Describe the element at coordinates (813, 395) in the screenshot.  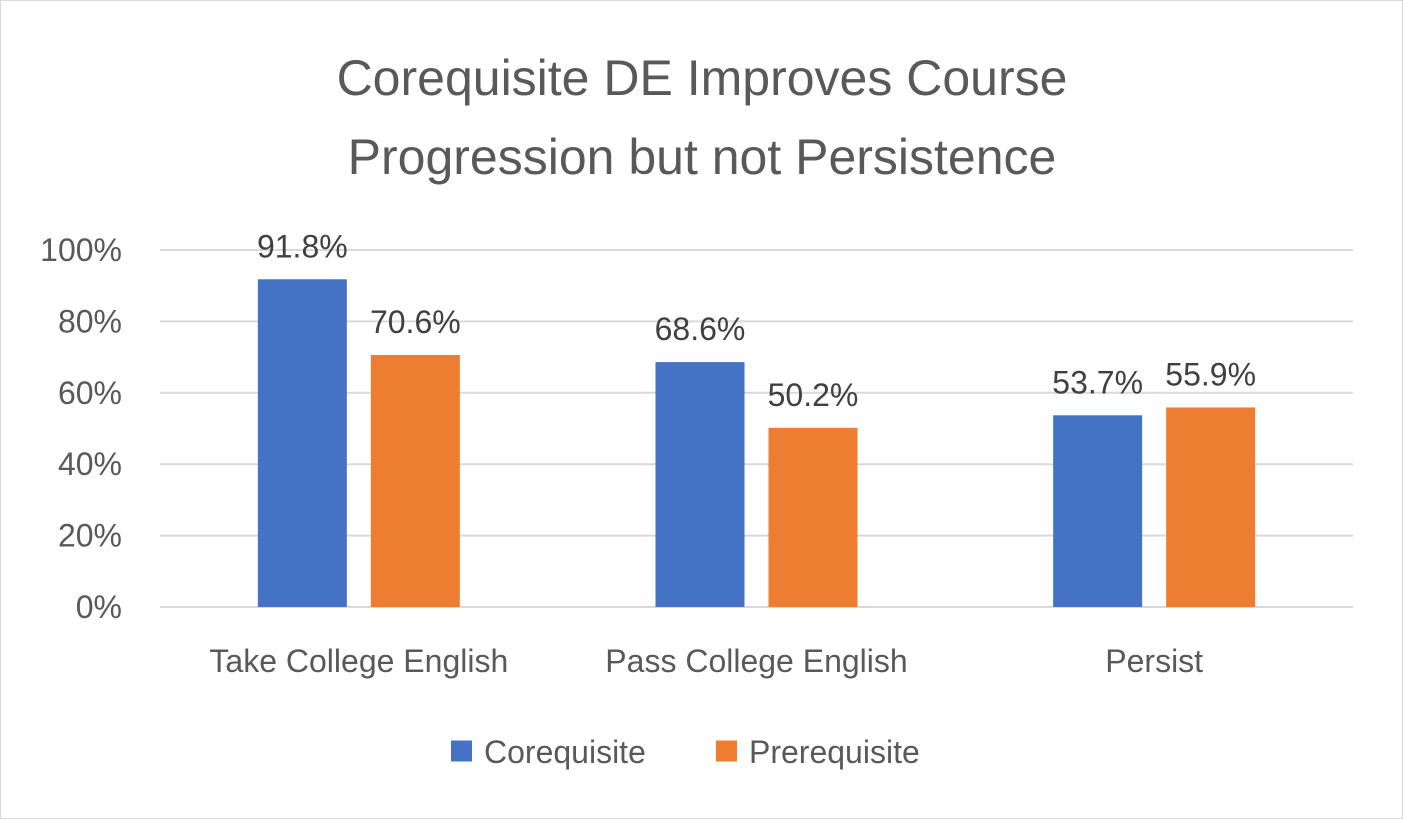
I see `data-label: 50.2%` at that location.